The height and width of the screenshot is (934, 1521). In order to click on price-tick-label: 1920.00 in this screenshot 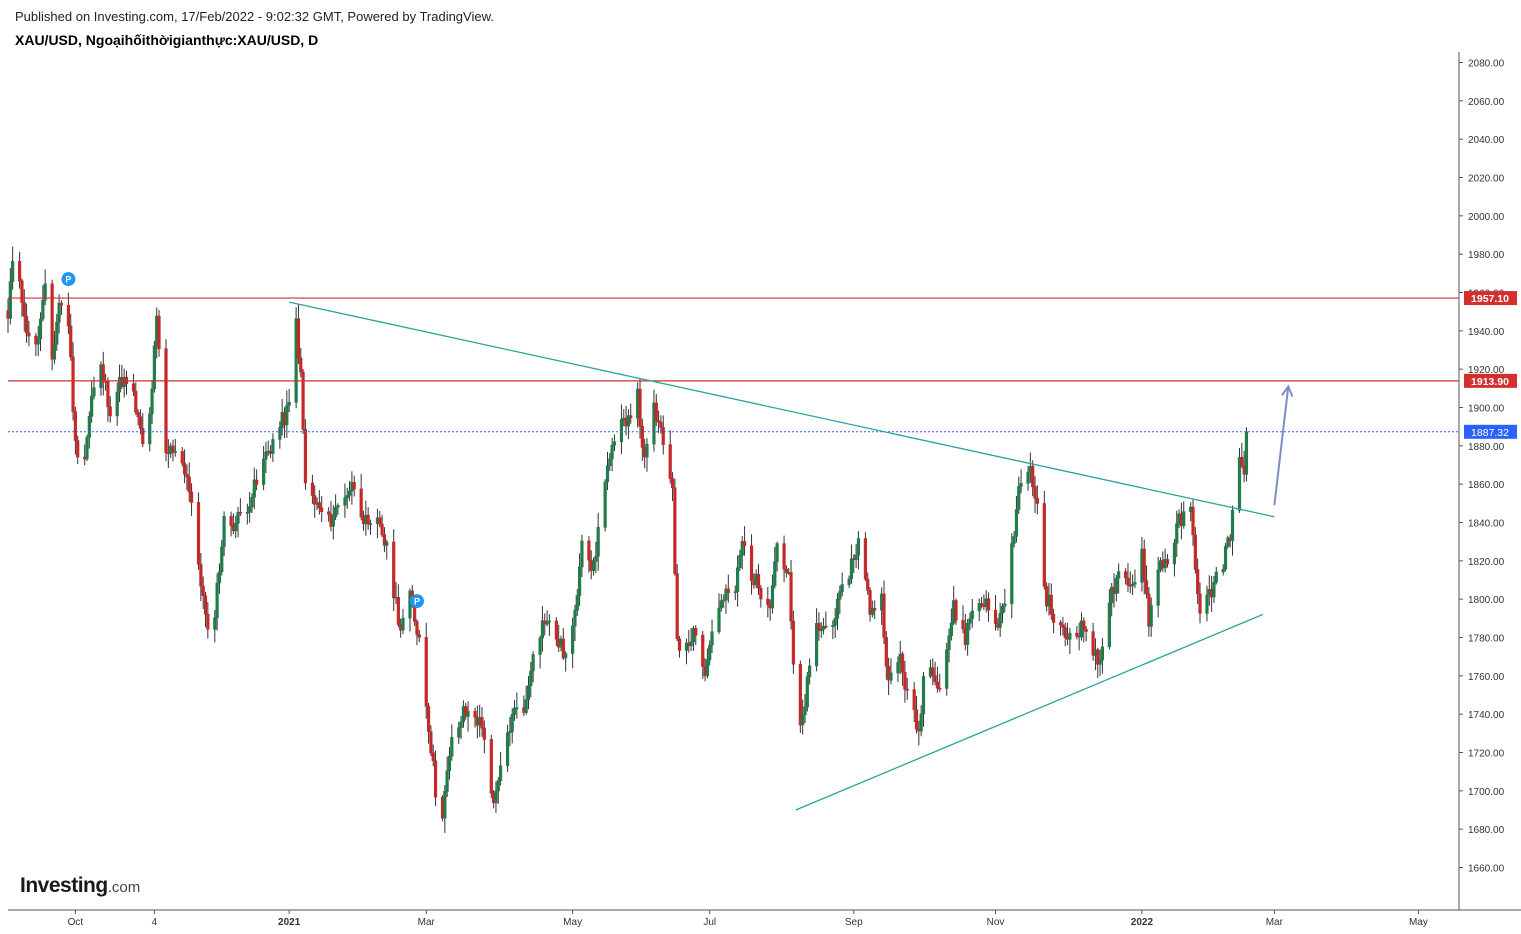, I will do `click(1486, 370)`.